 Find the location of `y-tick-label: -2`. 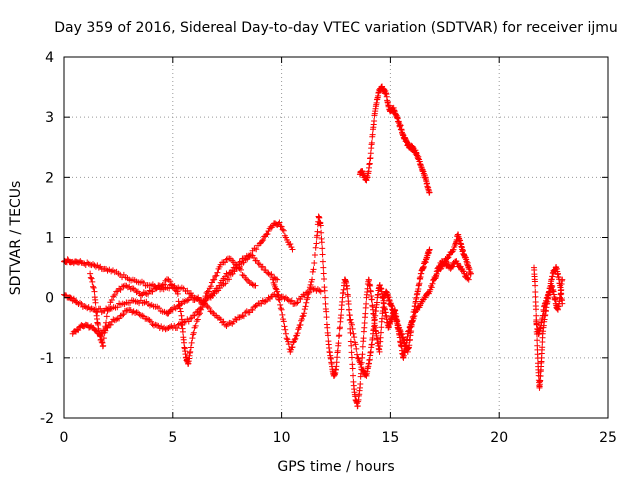

y-tick-label: -2 is located at coordinates (47, 419).